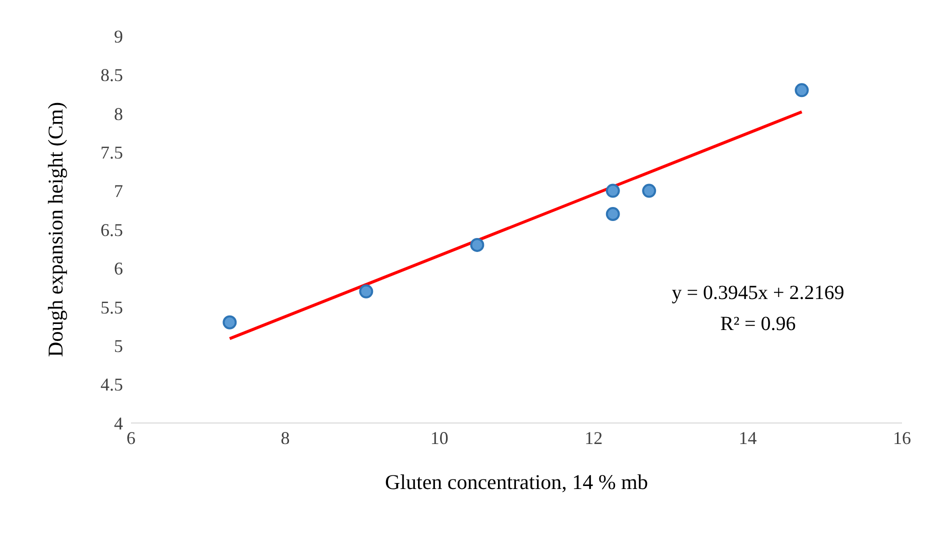 This screenshot has height=535, width=929. Describe the element at coordinates (747, 438) in the screenshot. I see `x-tick-label: 14` at that location.